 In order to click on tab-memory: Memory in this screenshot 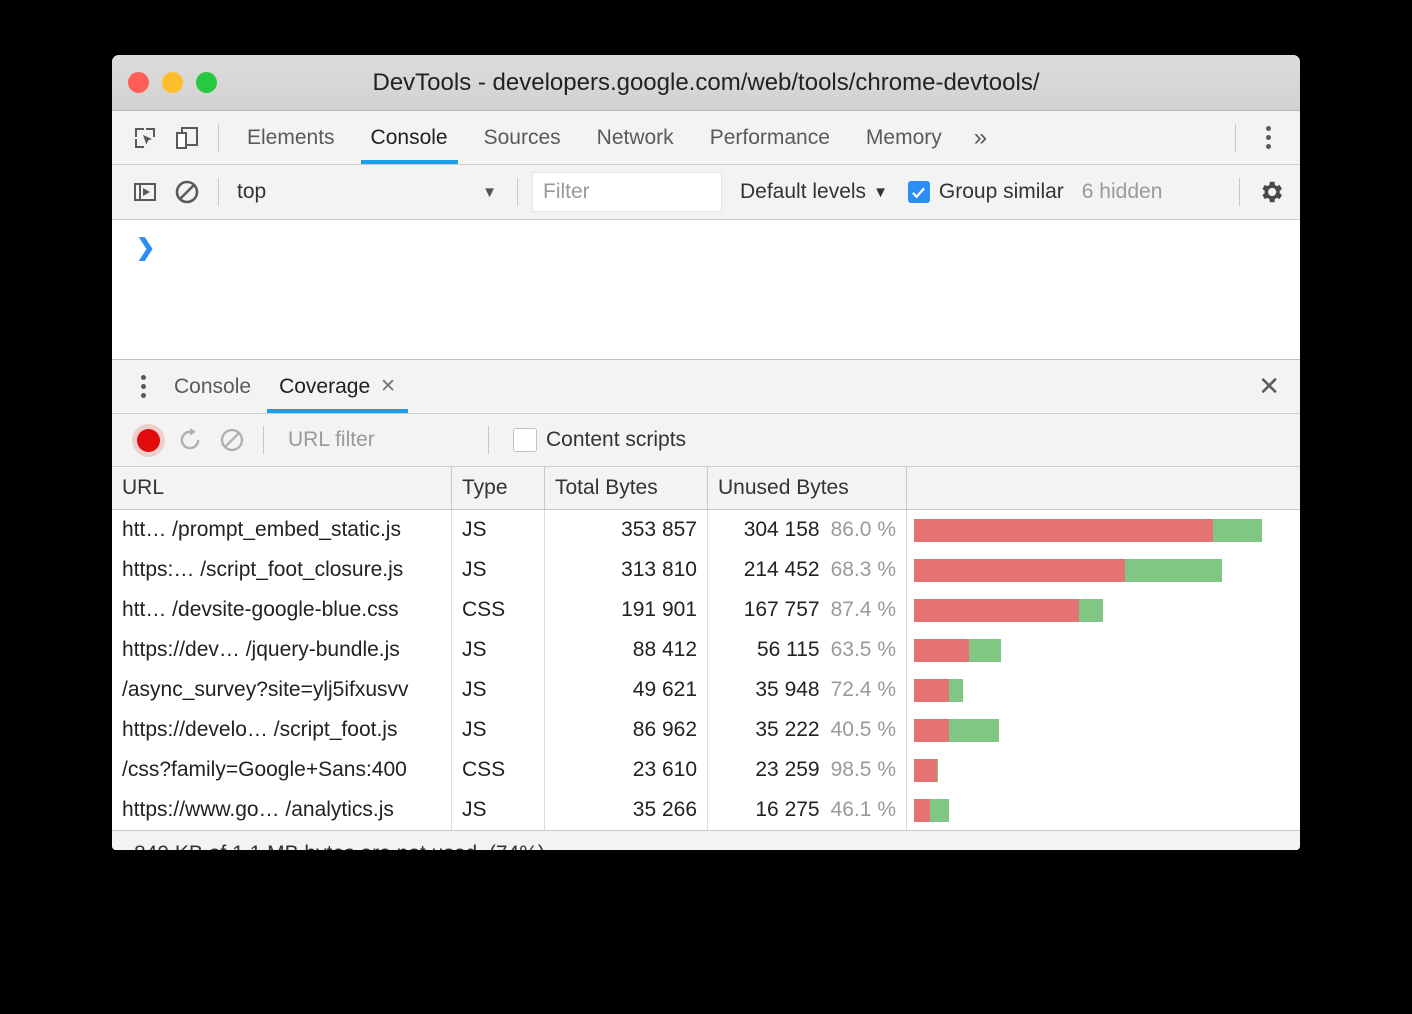, I will do `click(903, 137)`.